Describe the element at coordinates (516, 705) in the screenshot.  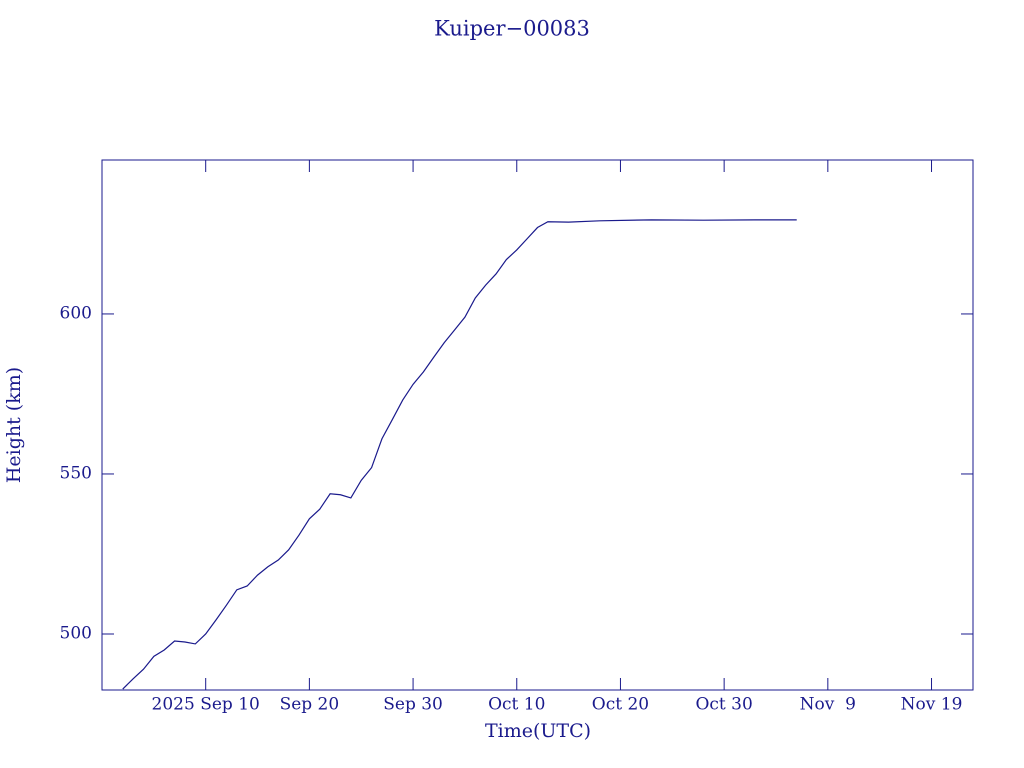
I see `x-tick-label: Oct 10` at that location.